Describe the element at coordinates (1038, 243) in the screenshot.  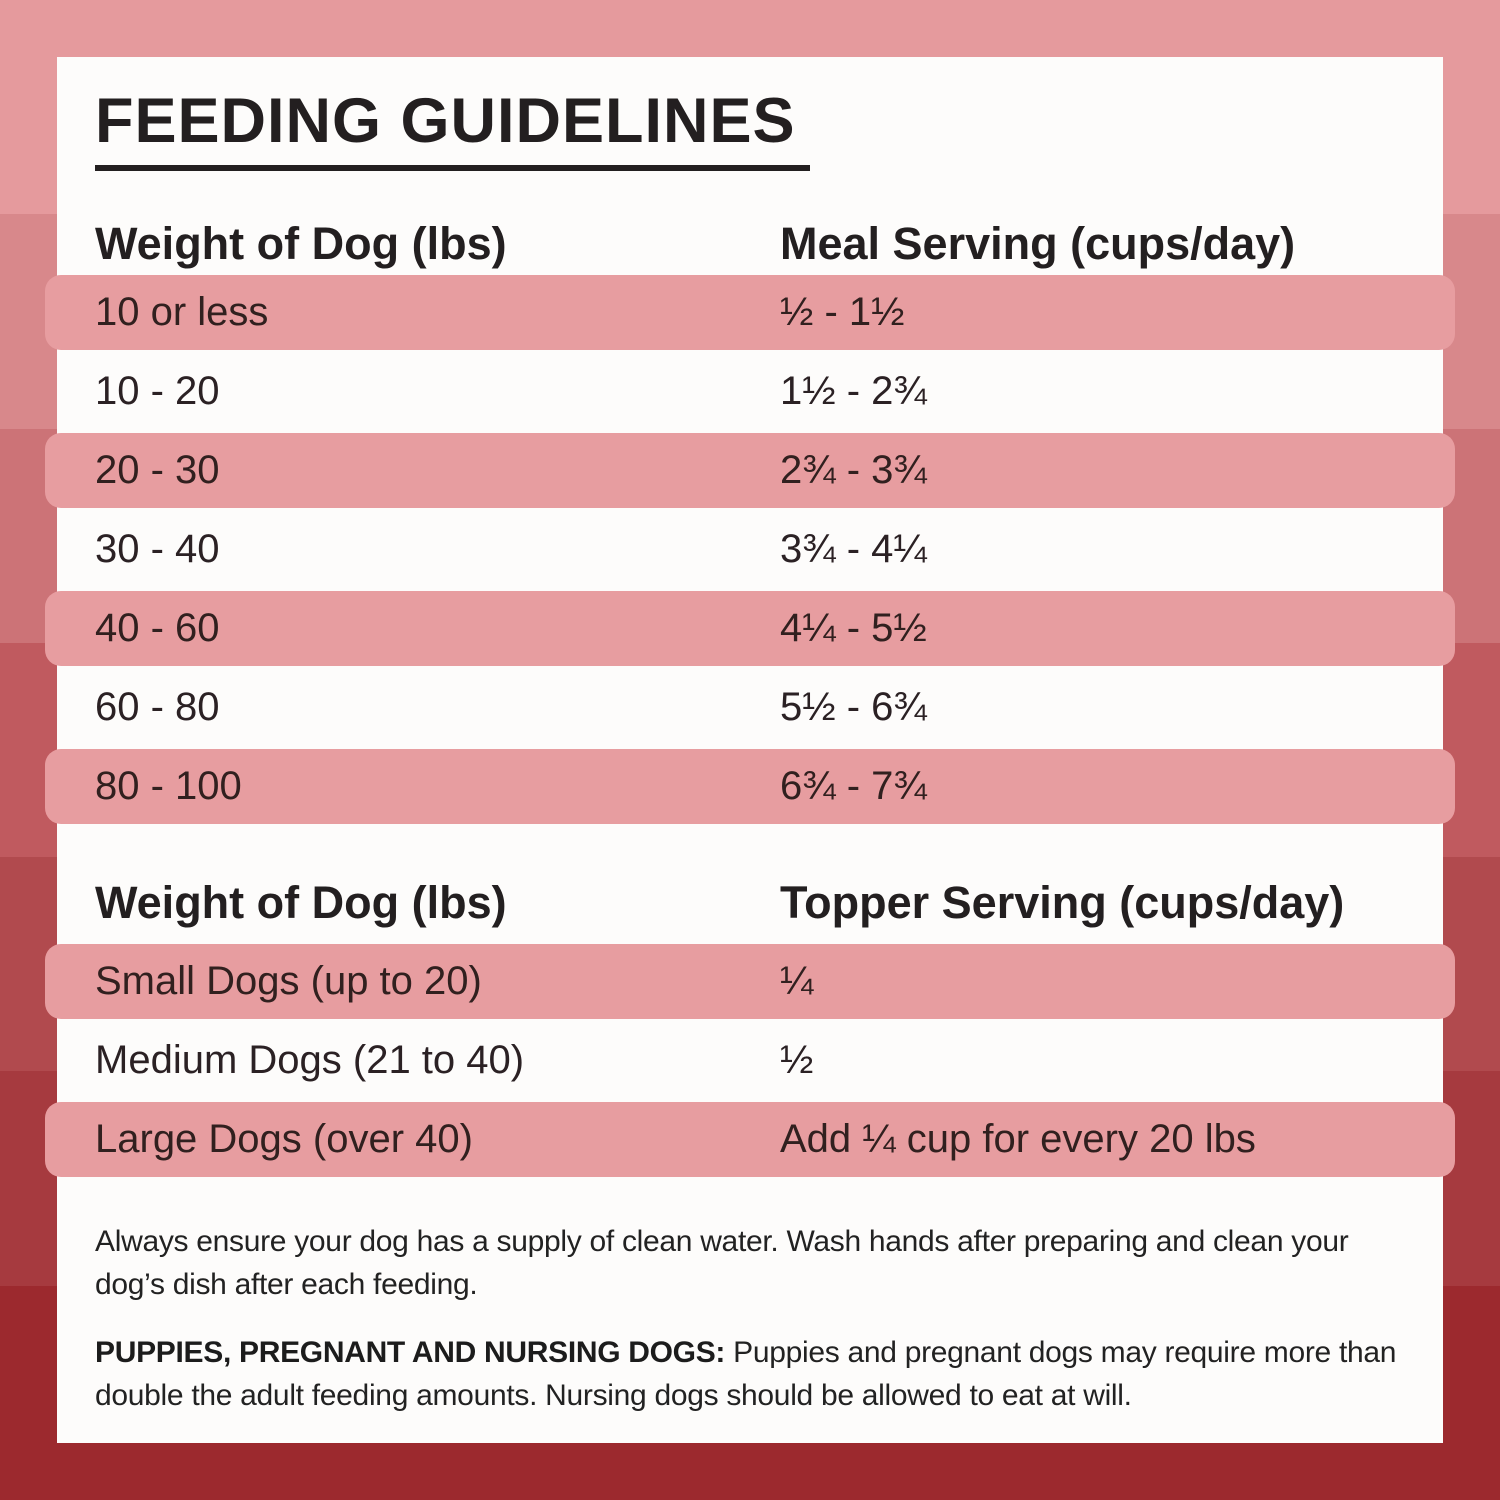
I see `meal-table-col2-header: Meal Serving (cups/day)` at that location.